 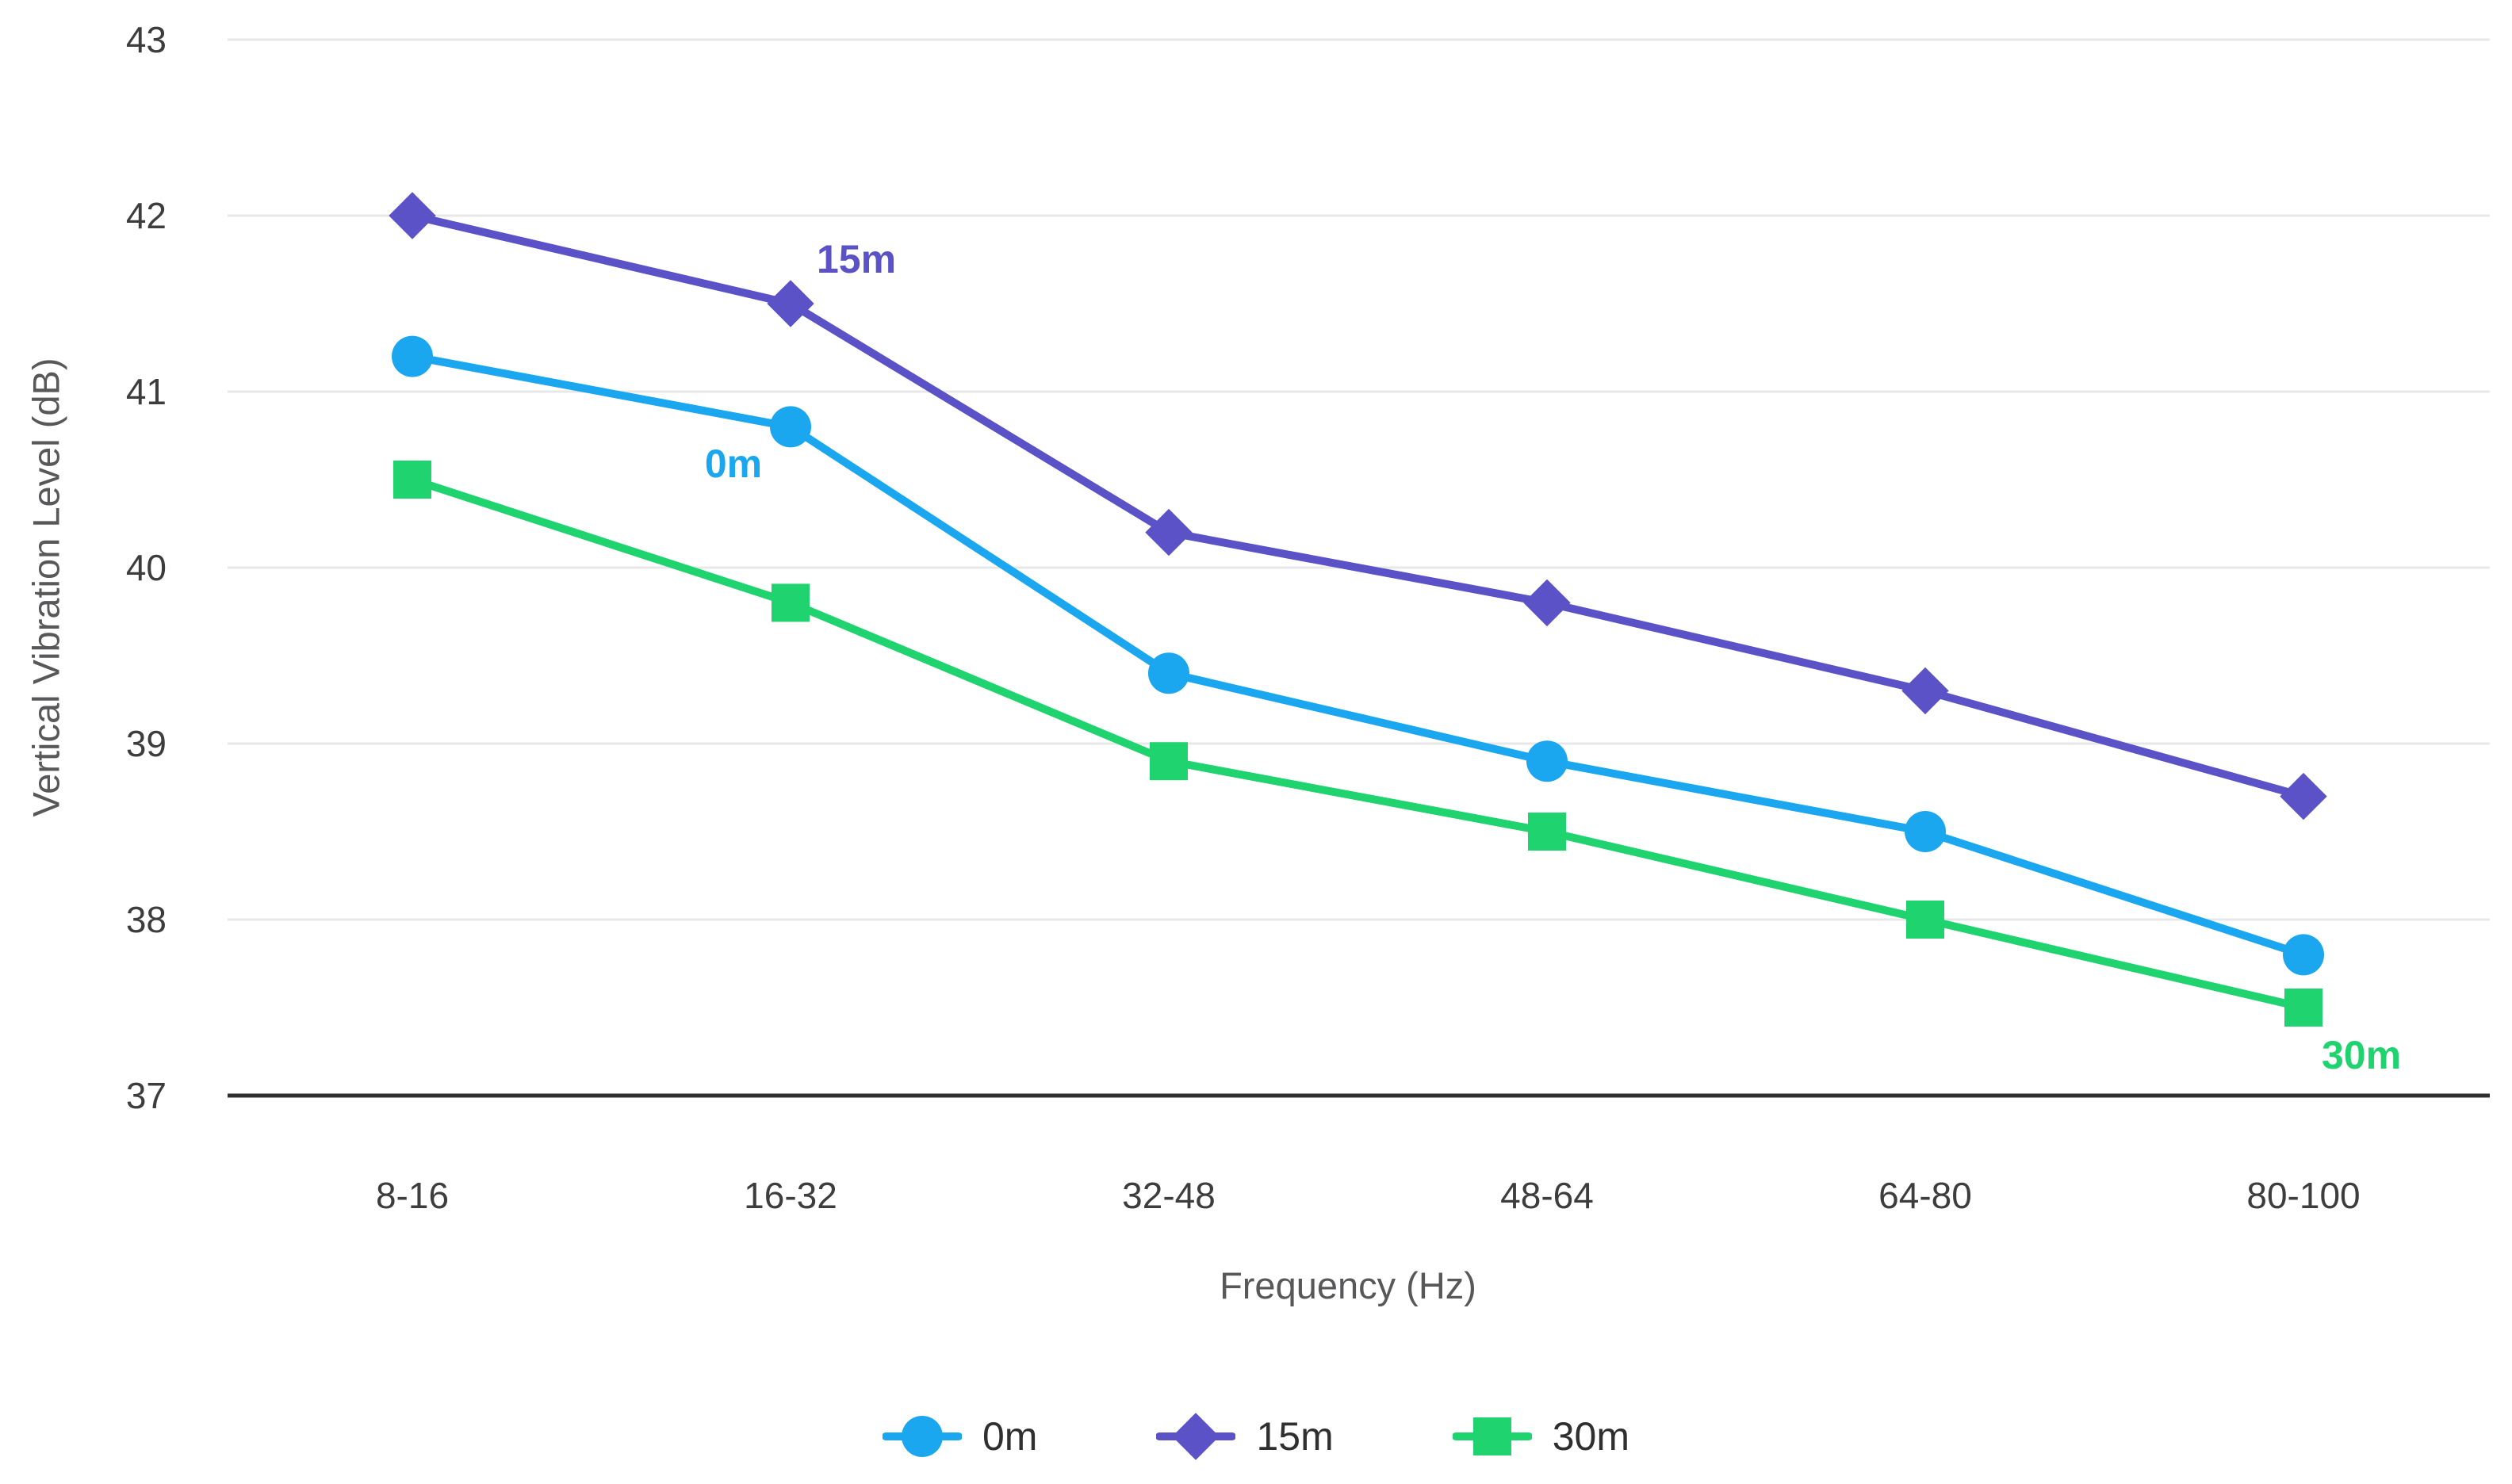 I want to click on diamond-legend-marker-icon, so click(x=1196, y=1436).